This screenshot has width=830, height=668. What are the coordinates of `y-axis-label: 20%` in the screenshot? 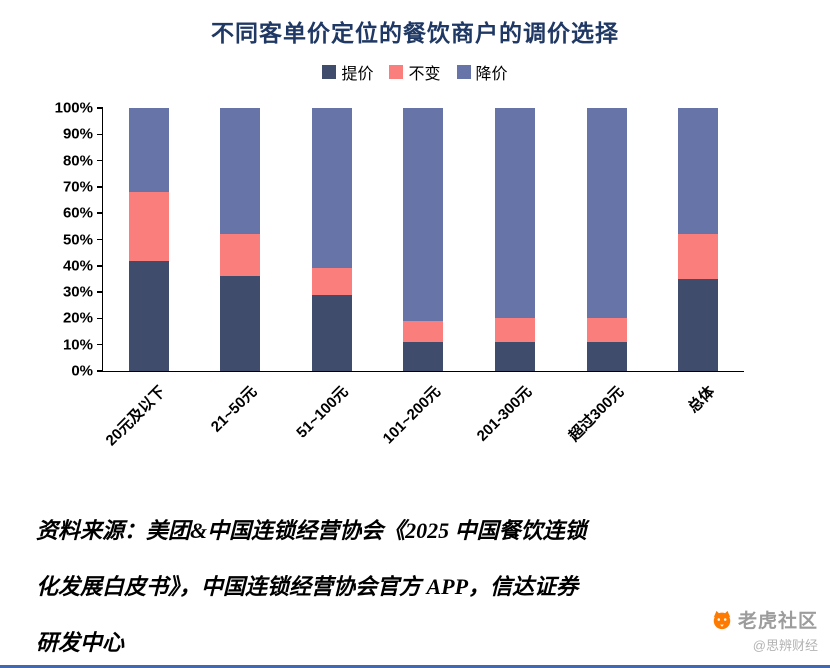 It's located at (77, 318).